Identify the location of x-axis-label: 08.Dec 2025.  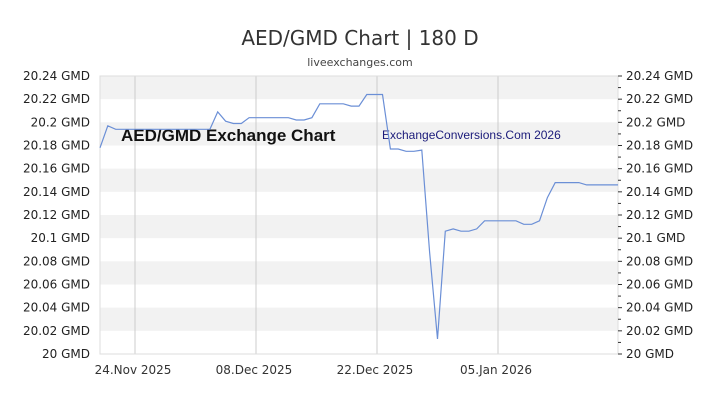
(254, 370).